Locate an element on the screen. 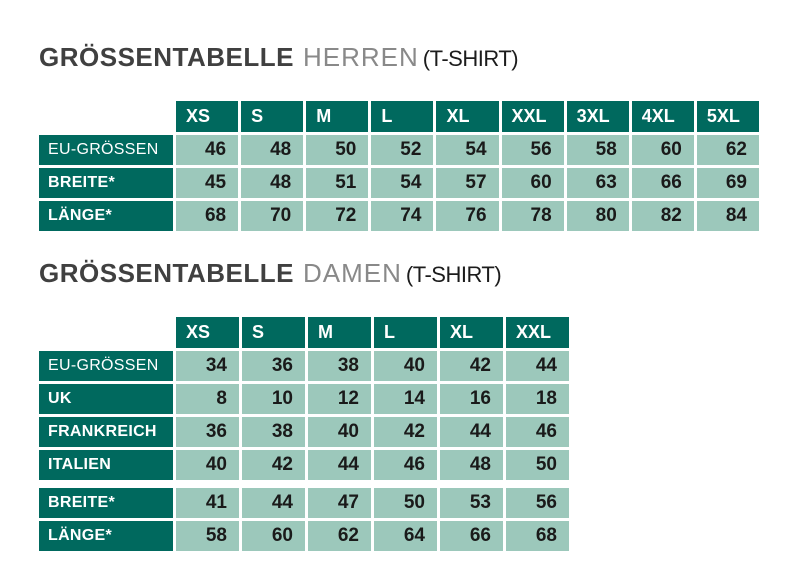  damen-table-title: GRÖSSENTABELLE DAMEN (T-SHIRT) is located at coordinates (421, 274).